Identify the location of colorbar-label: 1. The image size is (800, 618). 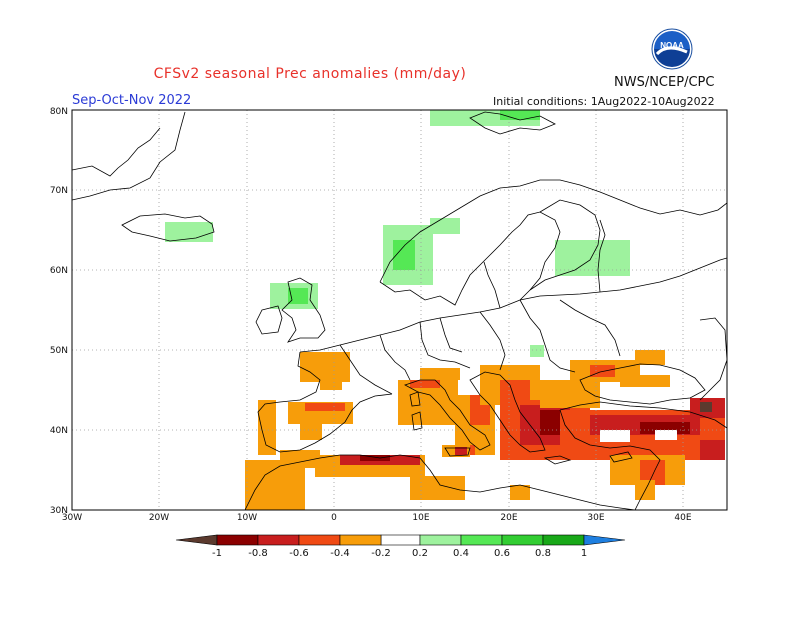
(584, 553).